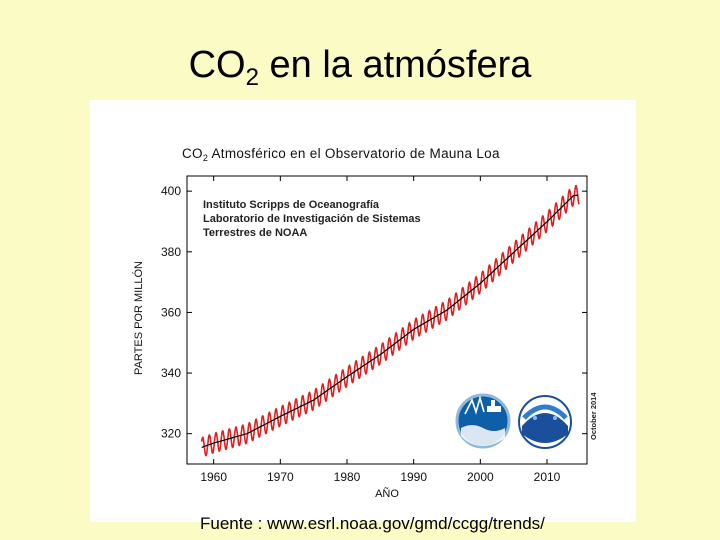  What do you see at coordinates (347, 477) in the screenshot?
I see `x-tick-label: 1980` at bounding box center [347, 477].